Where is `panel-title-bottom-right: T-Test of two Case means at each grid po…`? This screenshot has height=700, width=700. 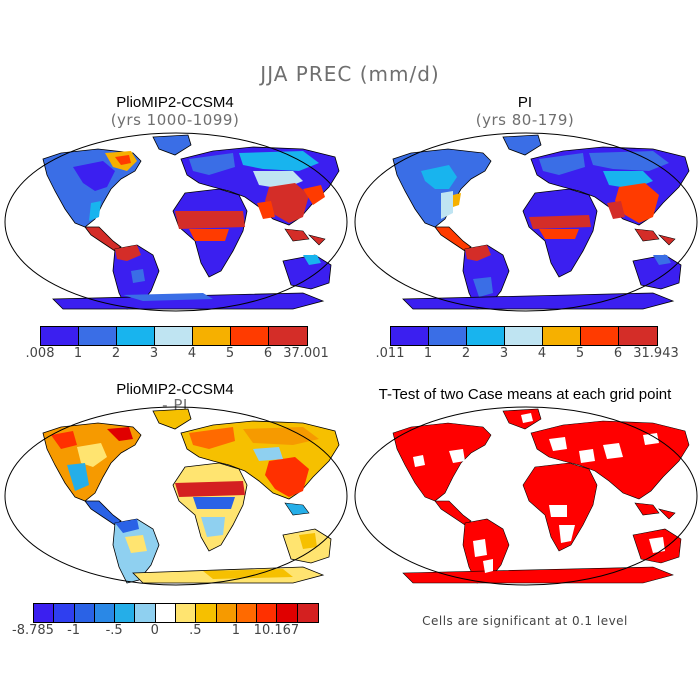 panel-title-bottom-right: T-Test of two Case means at each grid po… is located at coordinates (525, 394).